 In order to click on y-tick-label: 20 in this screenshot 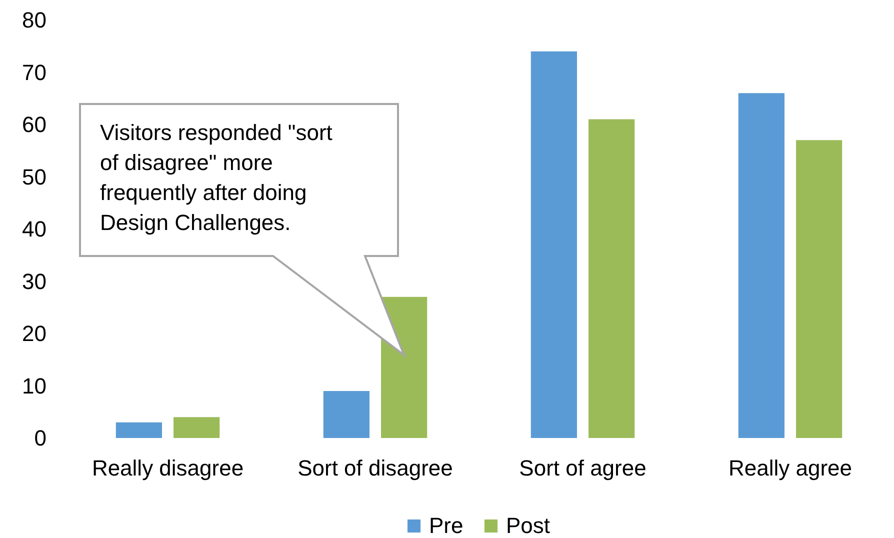, I will do `click(34, 333)`.